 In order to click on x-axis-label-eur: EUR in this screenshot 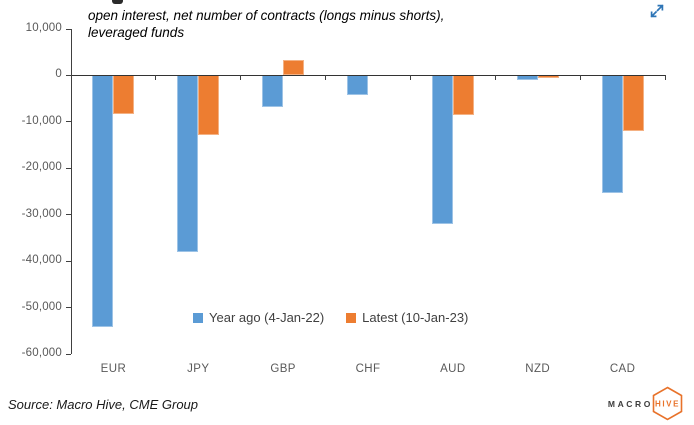, I will do `click(113, 369)`.